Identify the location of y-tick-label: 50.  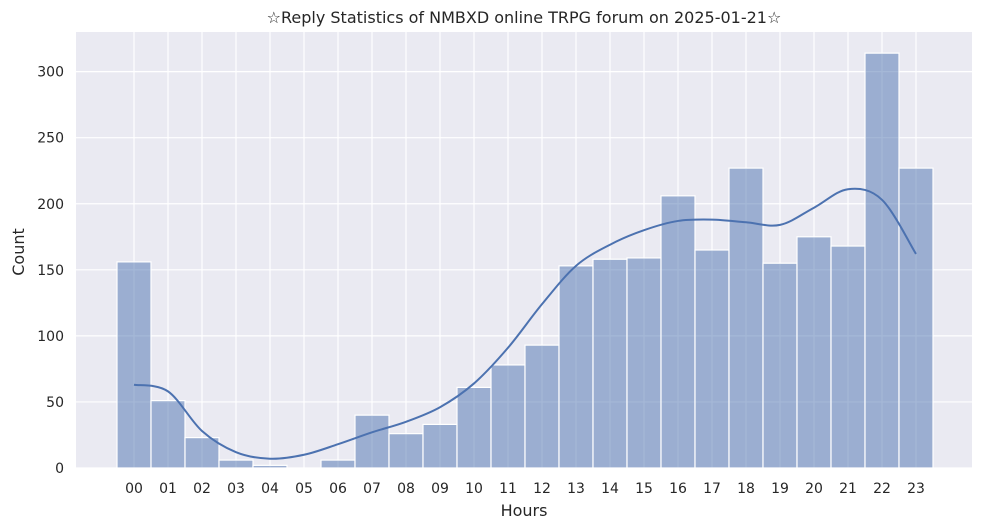
(55, 403).